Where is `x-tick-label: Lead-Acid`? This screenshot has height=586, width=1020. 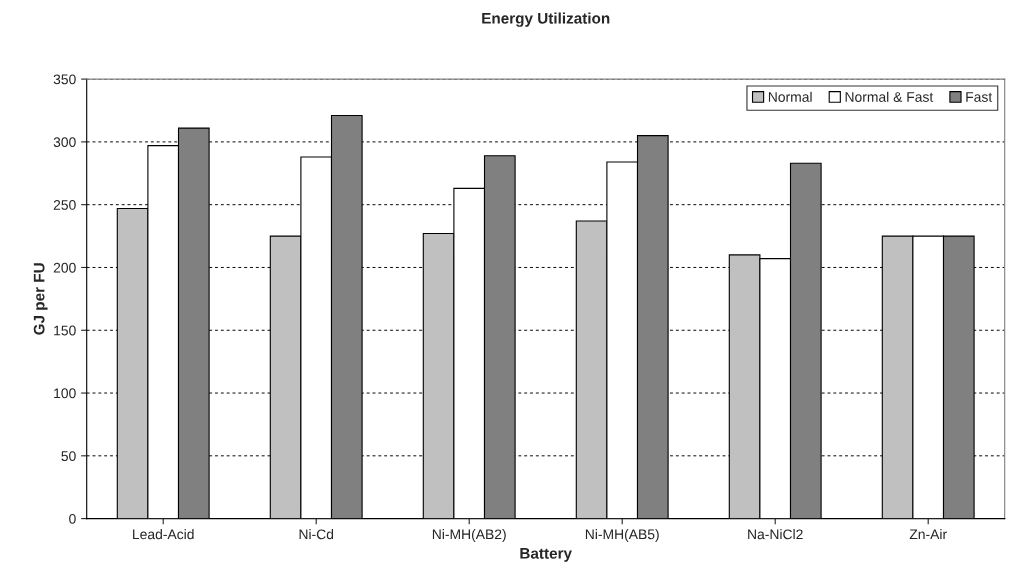 x-tick-label: Lead-Acid is located at coordinates (163, 534).